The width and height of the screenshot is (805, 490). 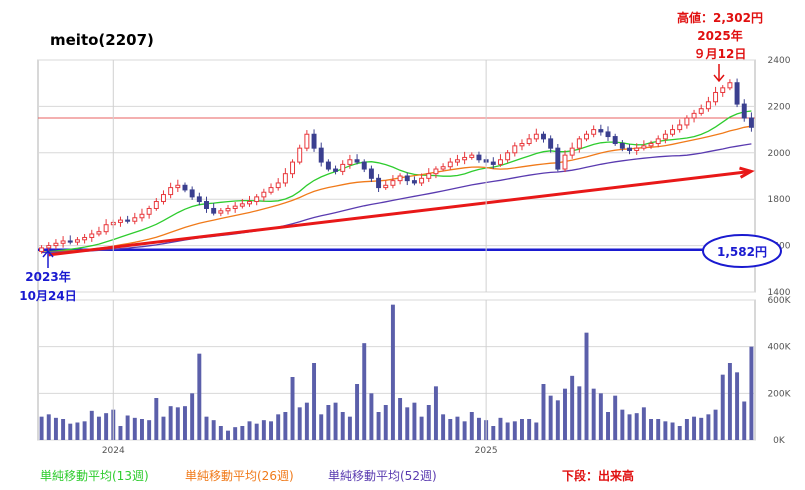 I want to click on high-date-label: ９月12日, so click(x=720, y=54).